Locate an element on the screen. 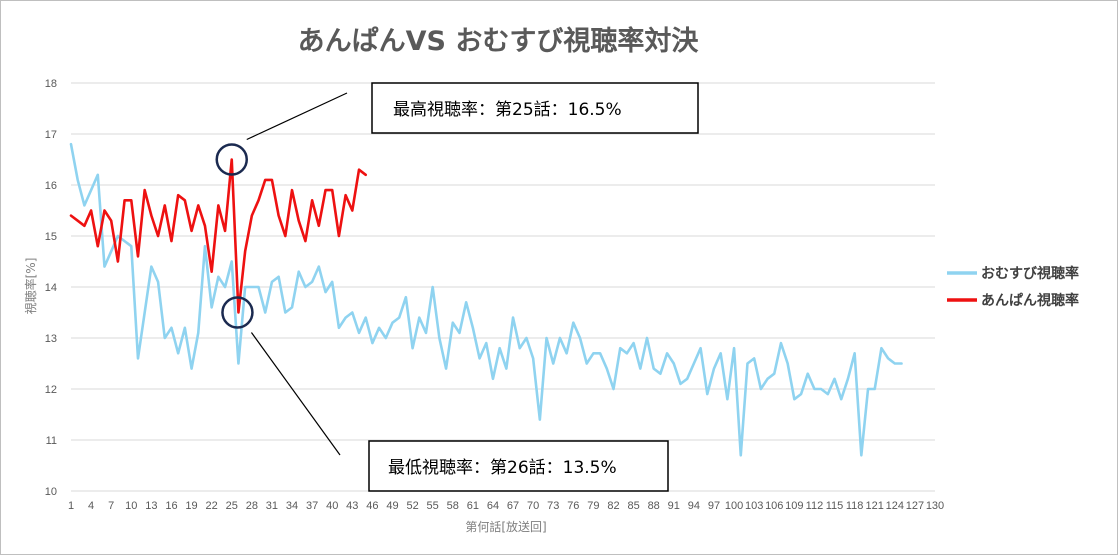  x-tick-label: 121 is located at coordinates (875, 506).